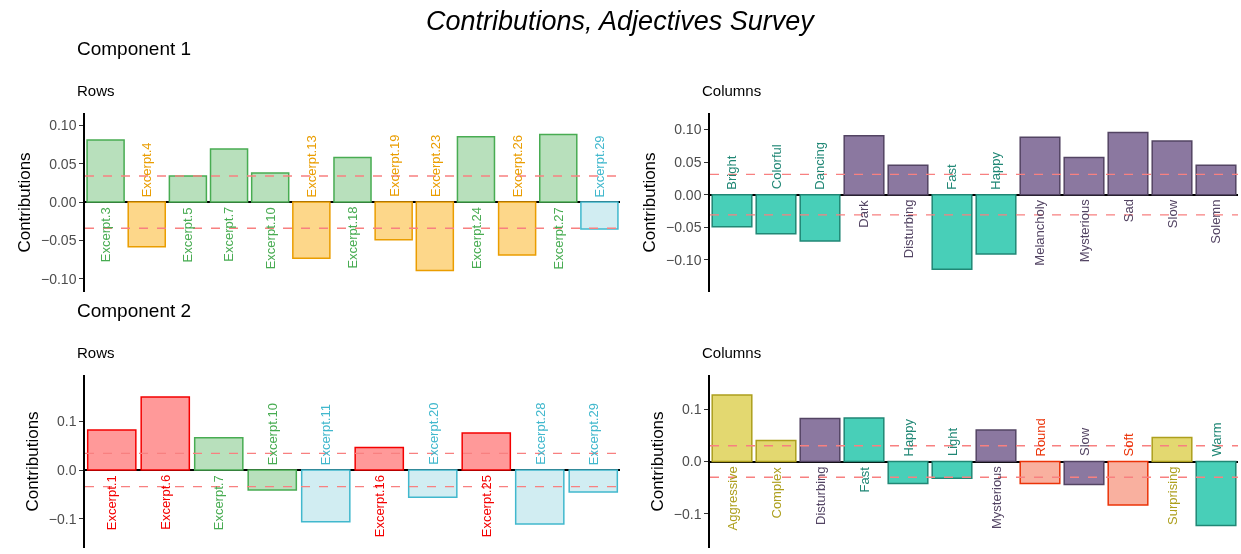  I want to click on x-tick-label: Excerpt.3, so click(105, 235).